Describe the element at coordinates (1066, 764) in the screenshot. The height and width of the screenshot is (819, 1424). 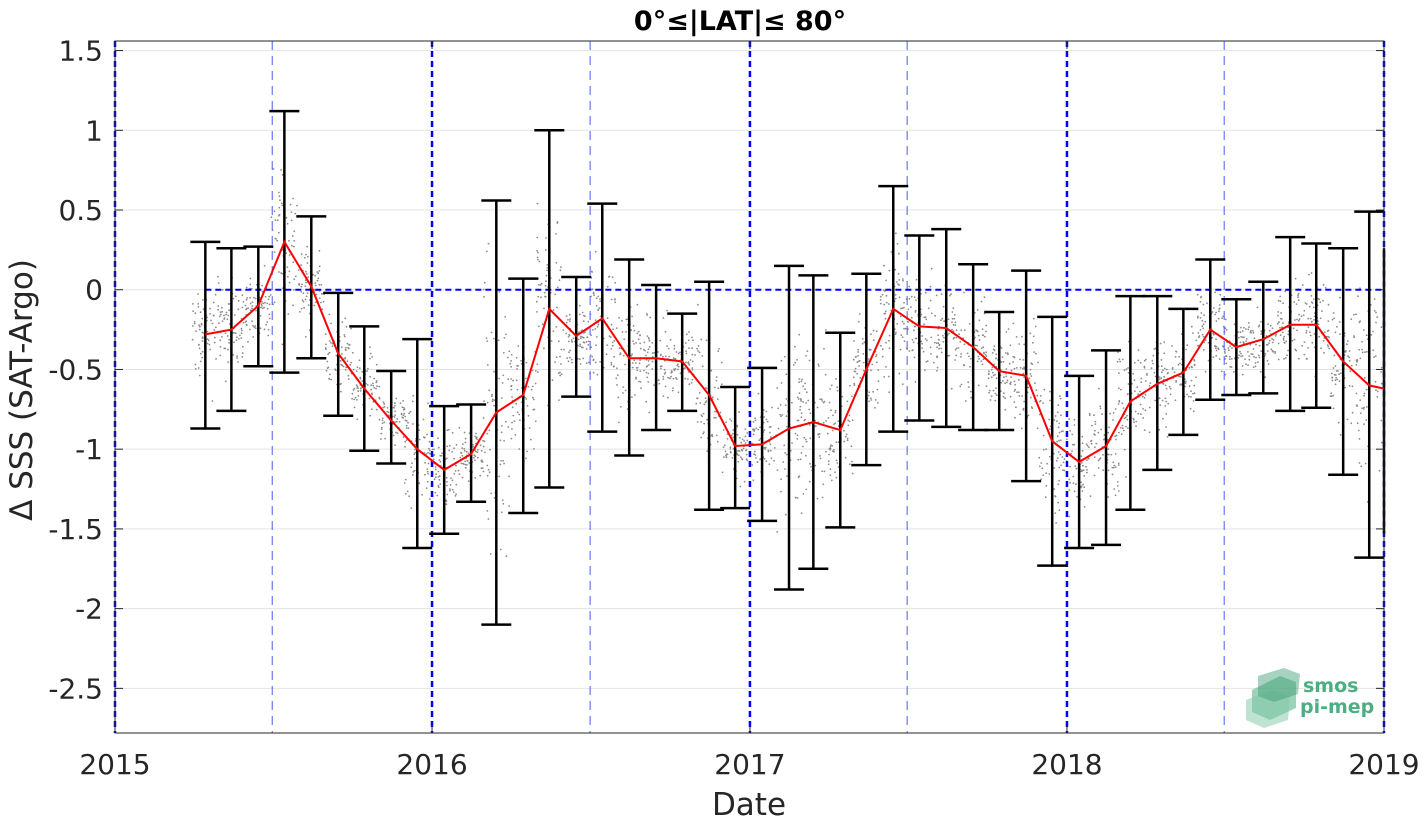
I see `x-tick-label: 2018` at that location.